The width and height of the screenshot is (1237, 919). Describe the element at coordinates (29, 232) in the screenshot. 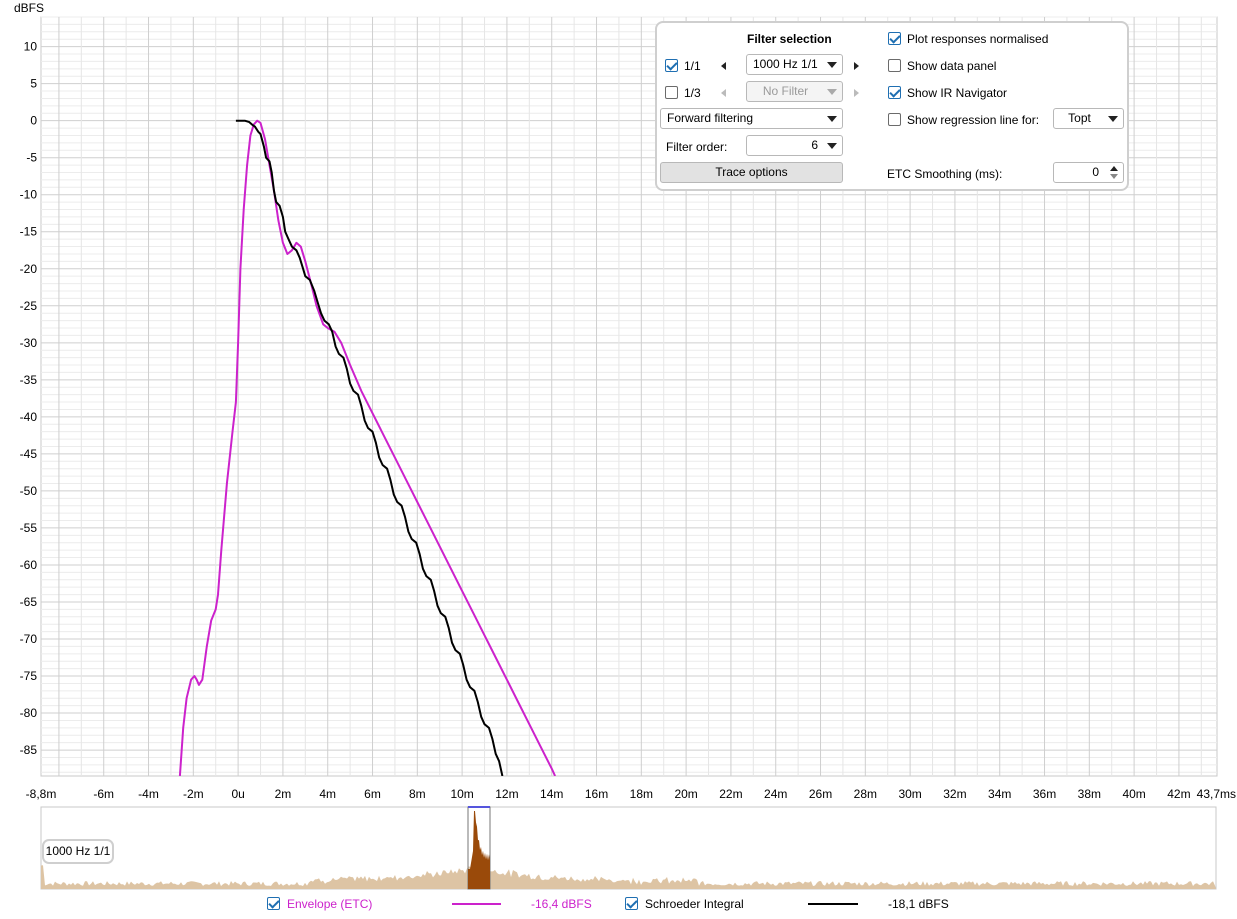

I see `y-tick-label: -15` at that location.